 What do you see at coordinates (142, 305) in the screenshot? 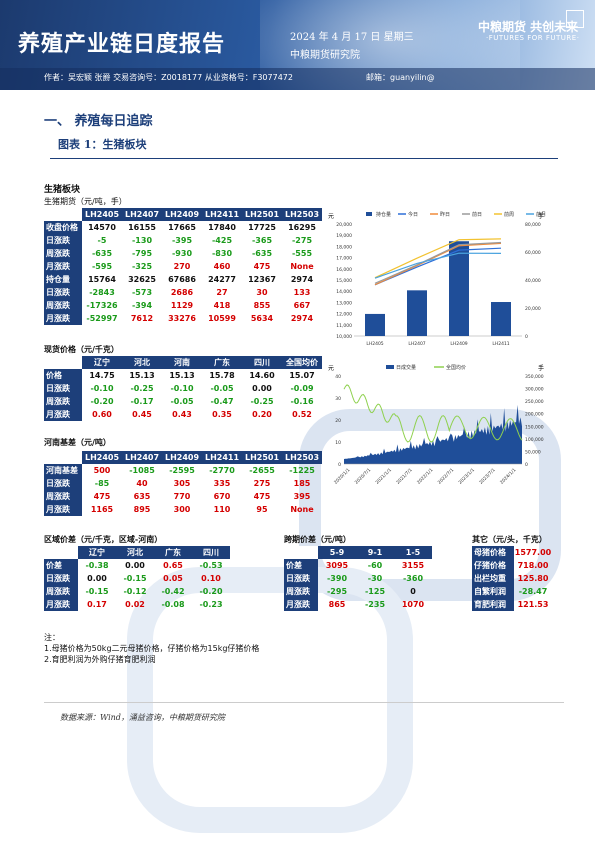
I see `table-cell: -394` at bounding box center [142, 305].